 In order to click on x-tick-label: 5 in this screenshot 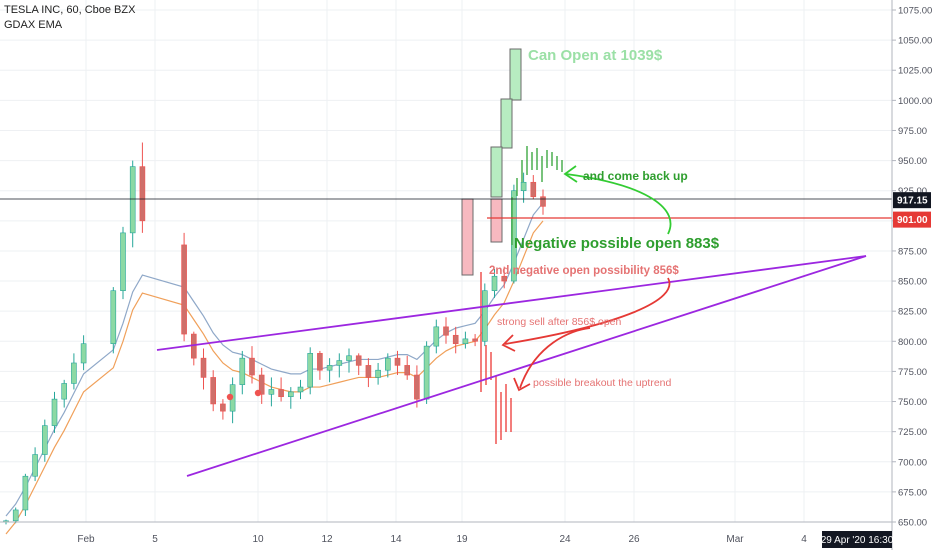, I will do `click(155, 539)`.